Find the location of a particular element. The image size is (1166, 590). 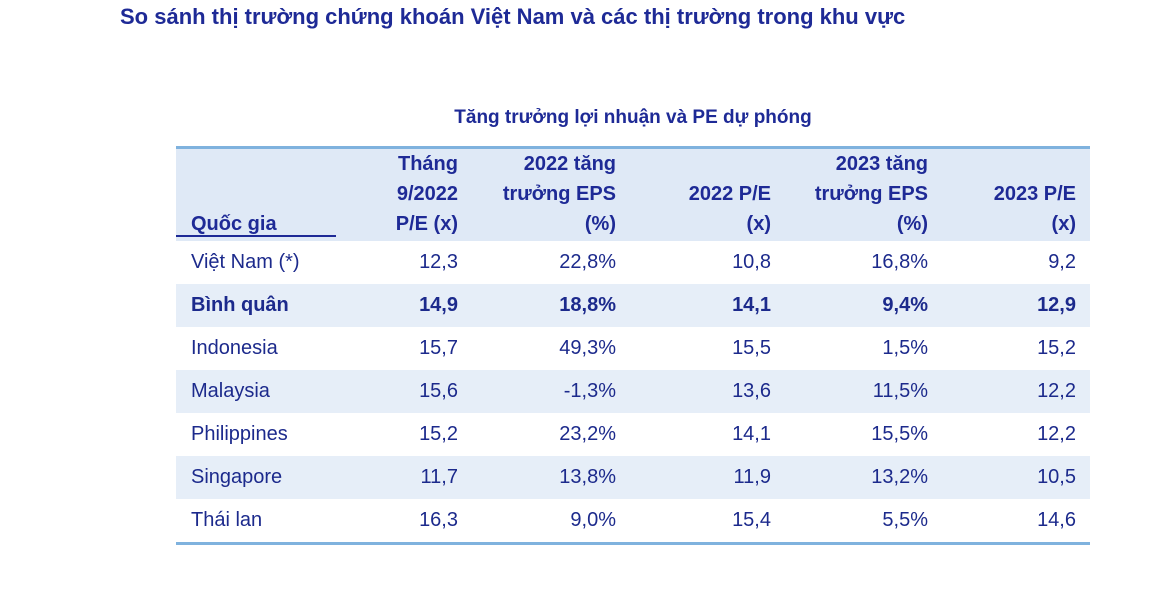

header-line: Quốc gia is located at coordinates (234, 224).